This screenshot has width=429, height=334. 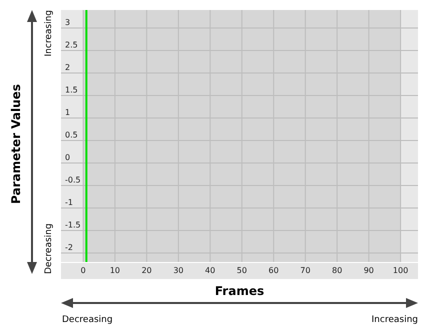 What do you see at coordinates (369, 270) in the screenshot?
I see `x-tick-label: 90` at bounding box center [369, 270].